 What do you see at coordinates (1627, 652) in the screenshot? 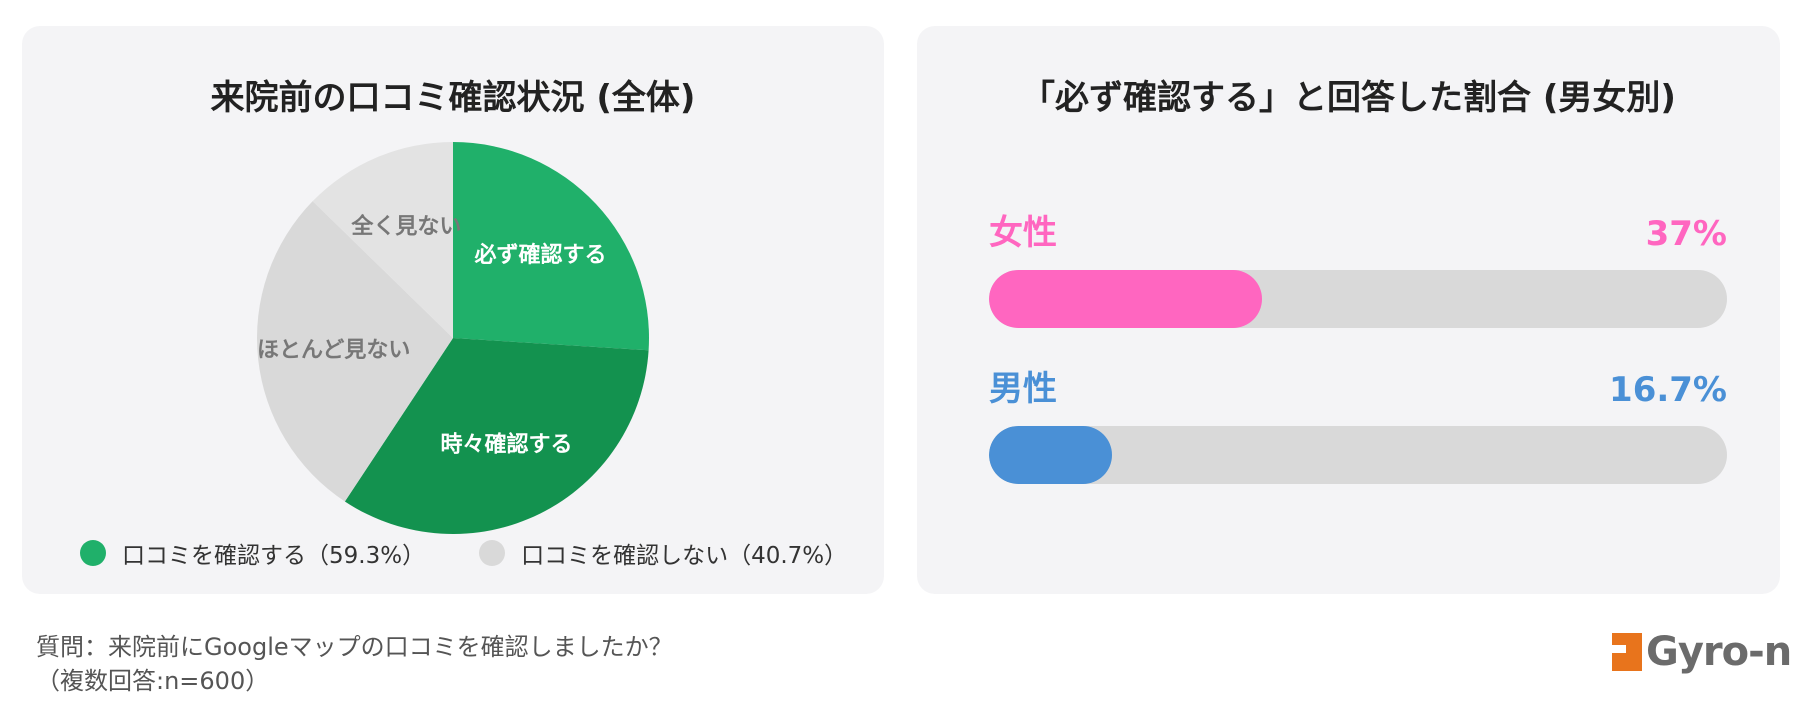
I see `logo-mark-icon` at bounding box center [1627, 652].